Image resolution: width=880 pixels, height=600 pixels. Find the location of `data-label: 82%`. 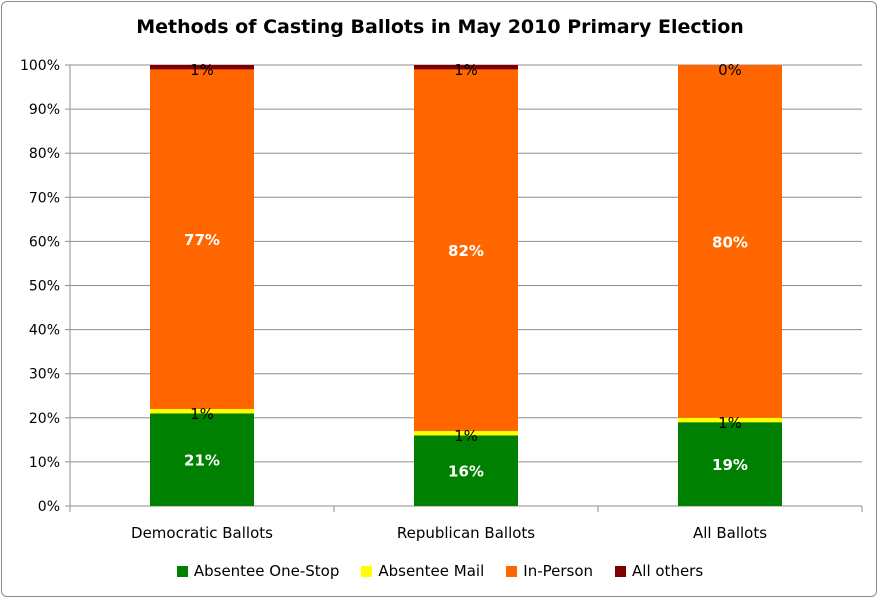

data-label: 82% is located at coordinates (466, 251).